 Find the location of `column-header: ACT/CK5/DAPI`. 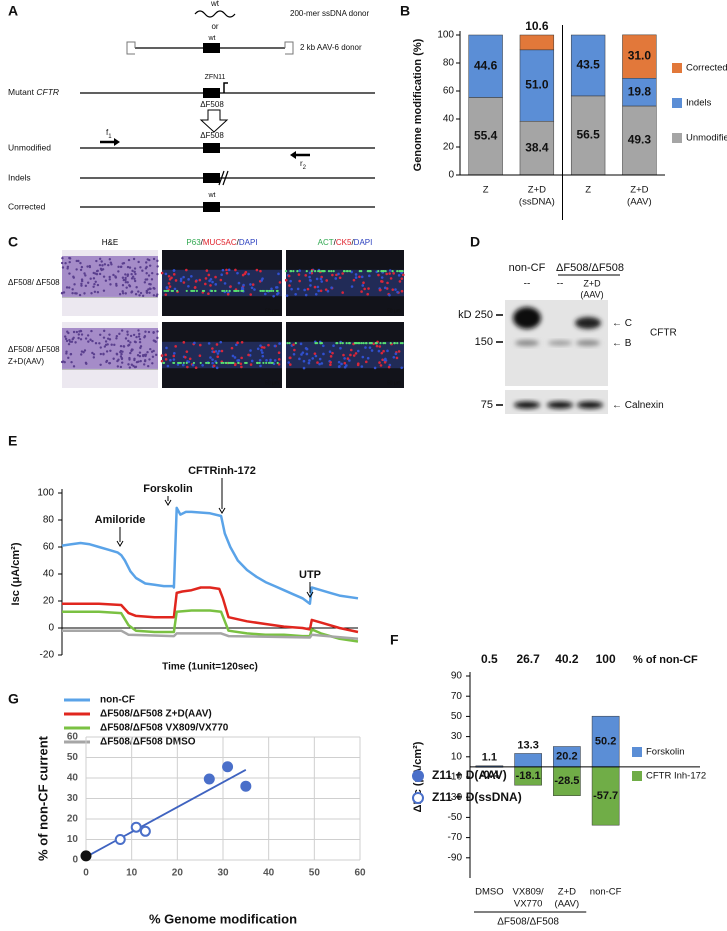

column-header: ACT/CK5/DAPI is located at coordinates (345, 242).